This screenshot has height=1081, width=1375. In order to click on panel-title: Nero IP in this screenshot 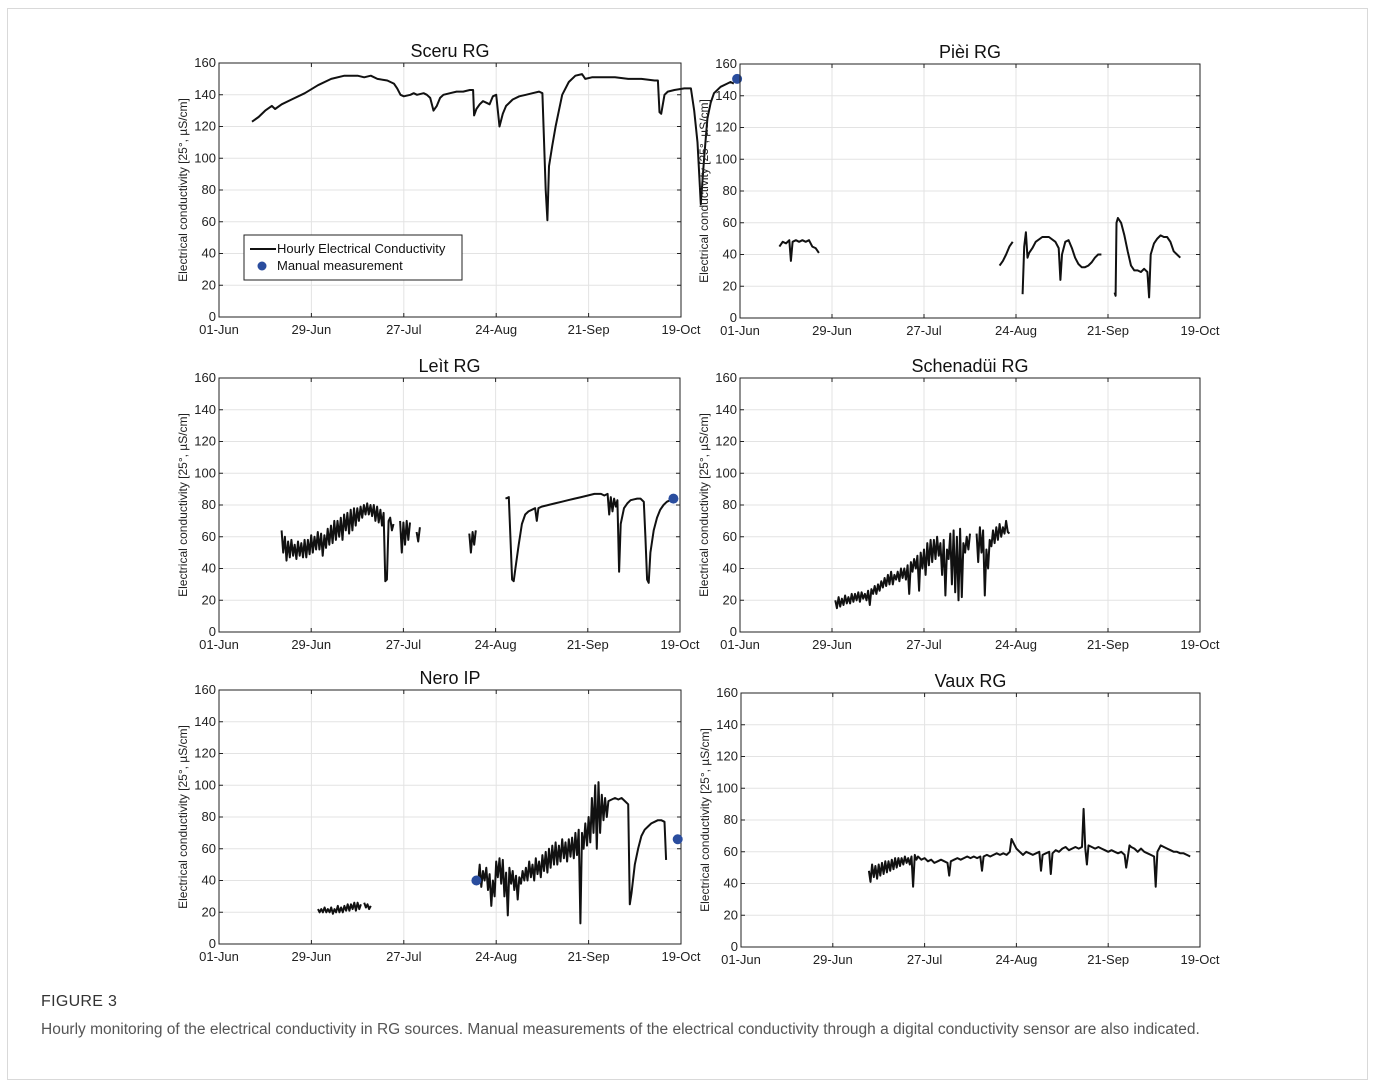, I will do `click(449, 678)`.